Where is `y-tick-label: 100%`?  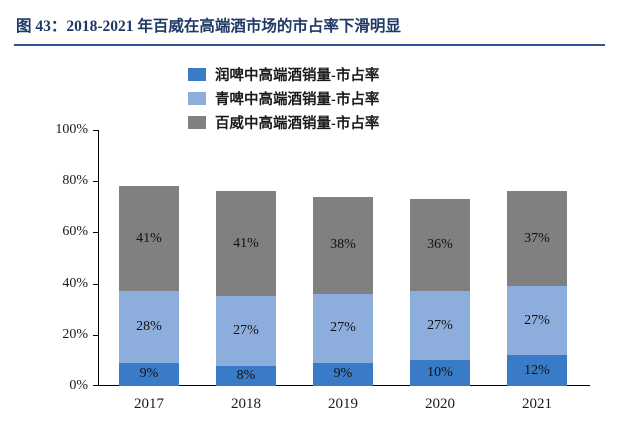
y-tick-label: 100% is located at coordinates (71, 129).